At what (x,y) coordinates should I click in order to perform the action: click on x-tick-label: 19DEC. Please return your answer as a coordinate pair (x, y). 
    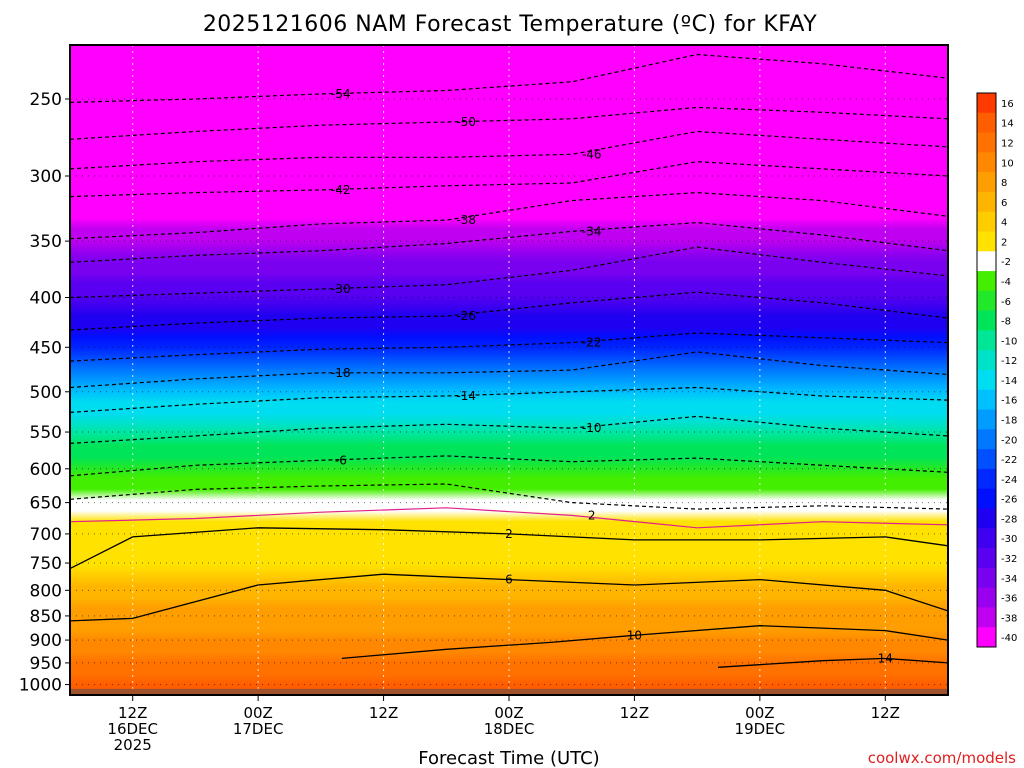
    Looking at the image, I should click on (760, 729).